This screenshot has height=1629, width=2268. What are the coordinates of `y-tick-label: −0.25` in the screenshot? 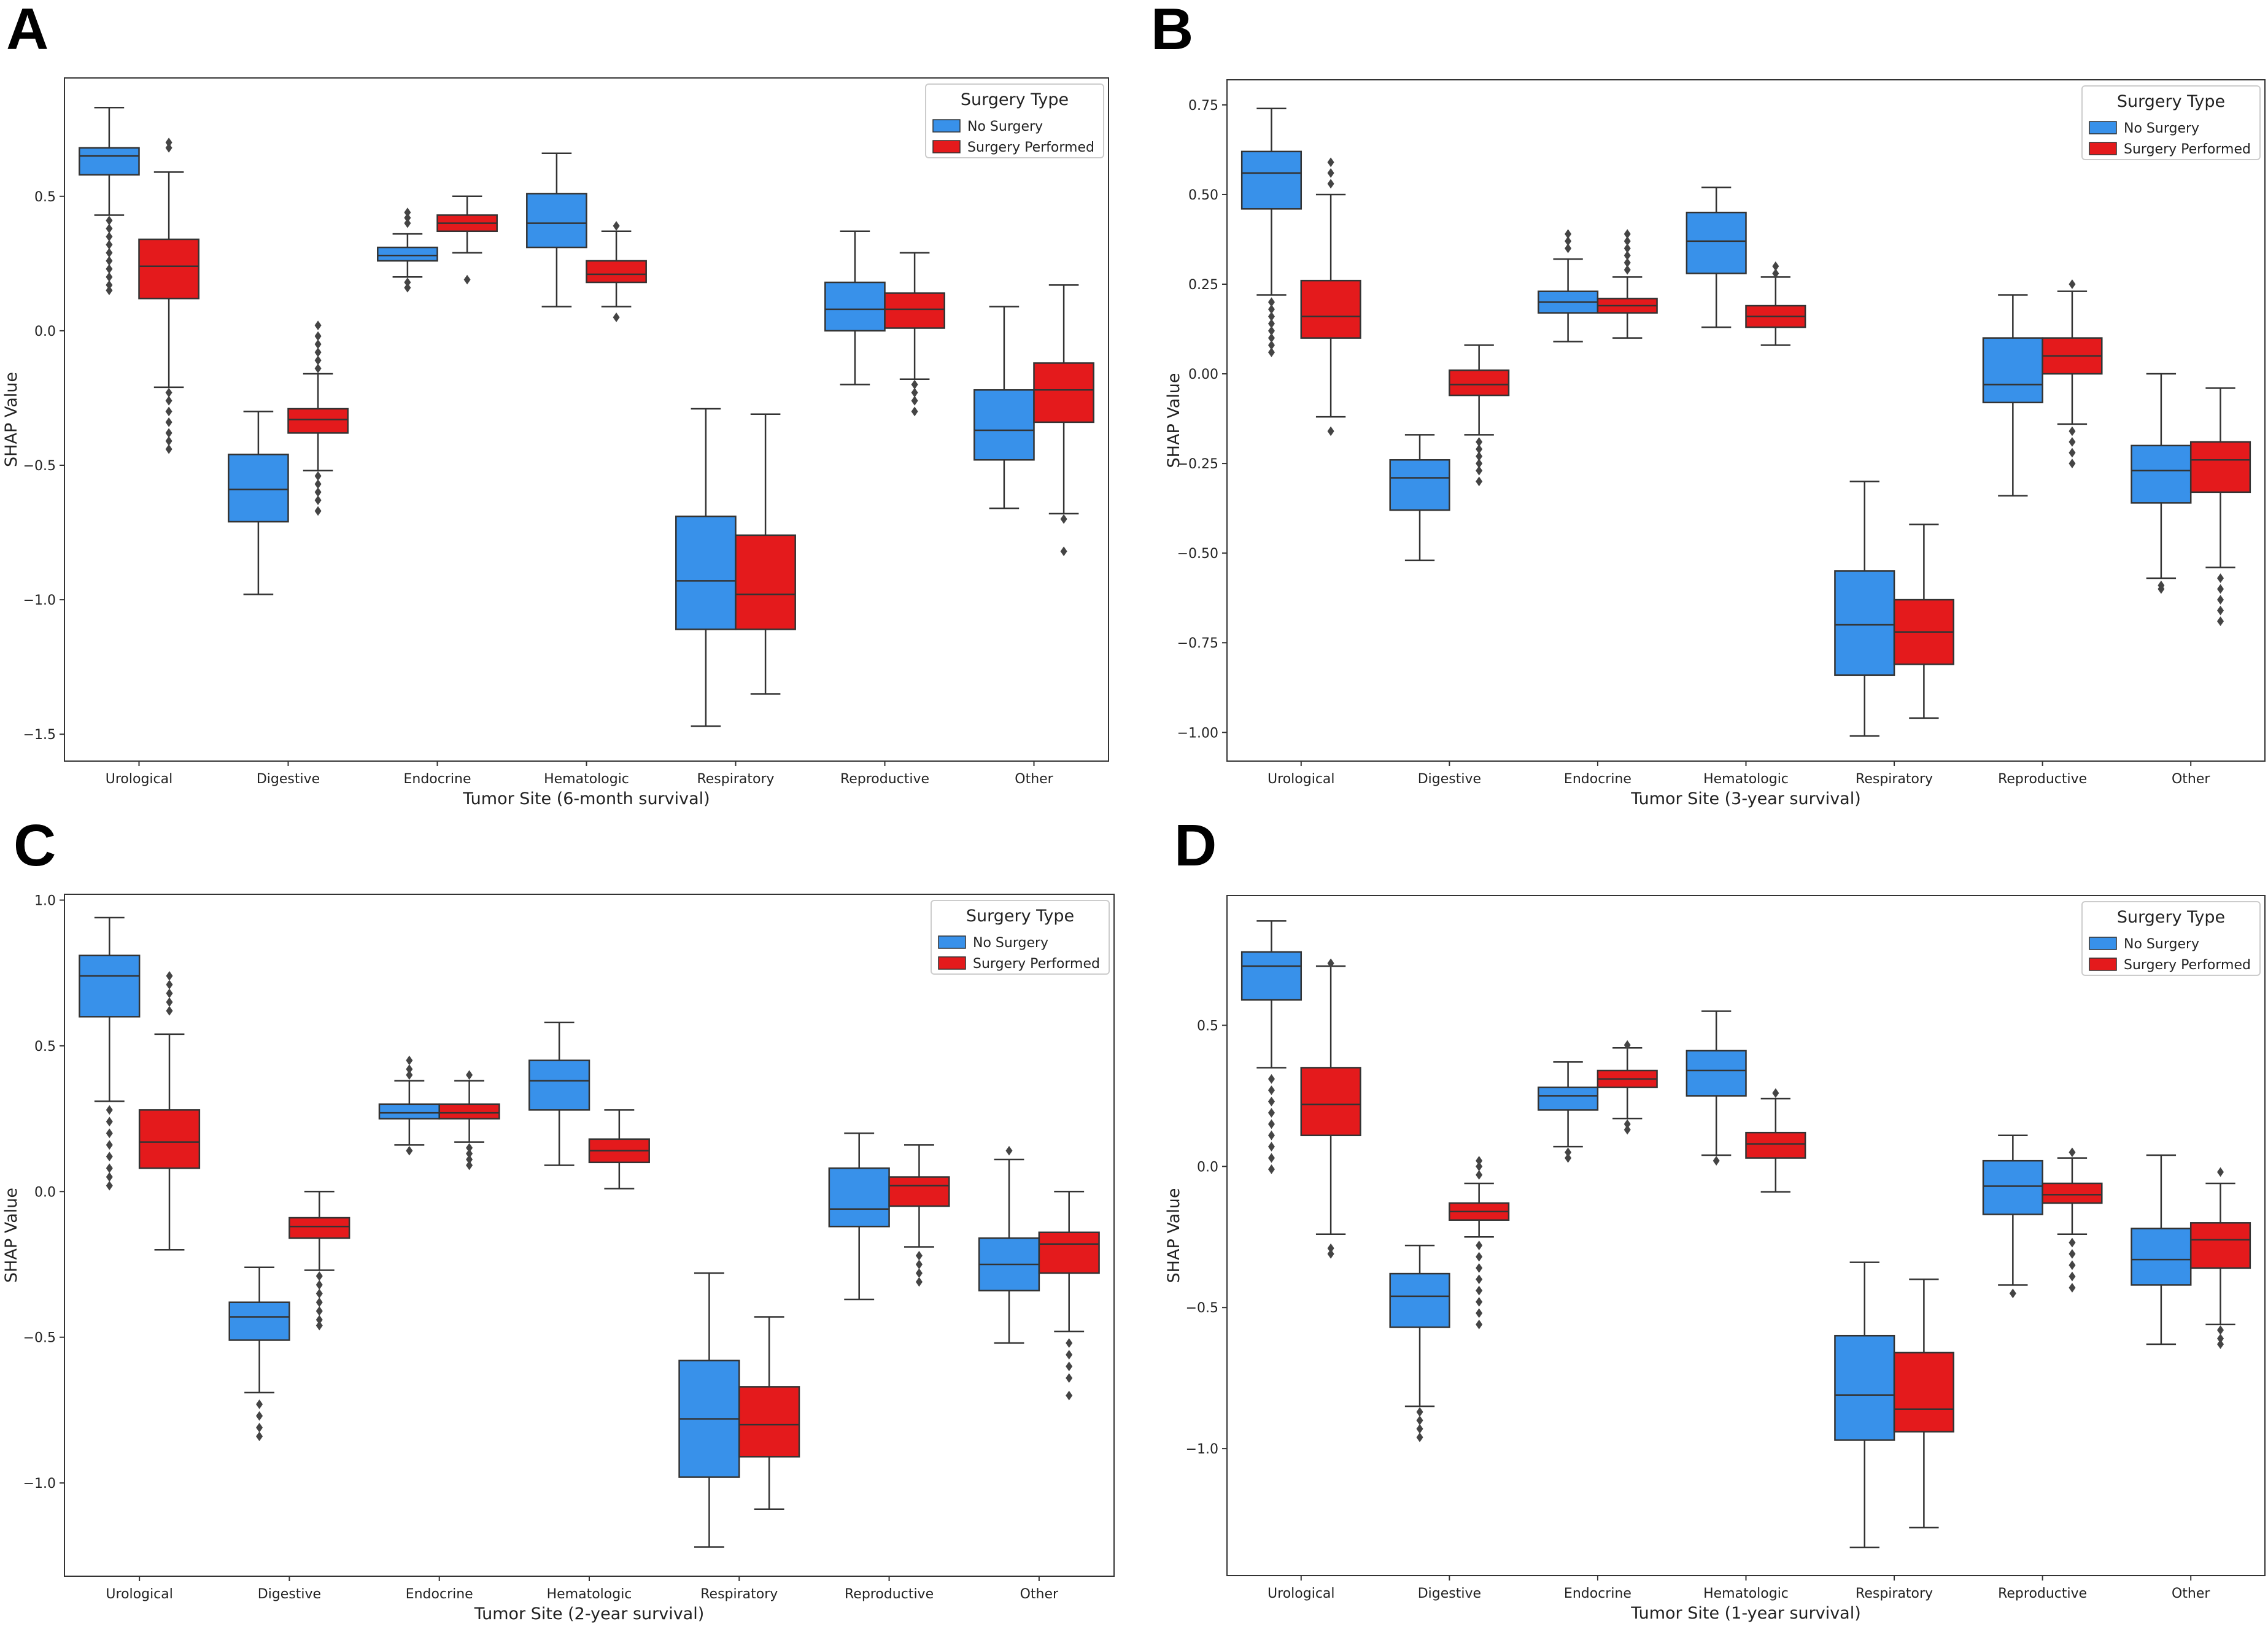 It's located at (1198, 465).